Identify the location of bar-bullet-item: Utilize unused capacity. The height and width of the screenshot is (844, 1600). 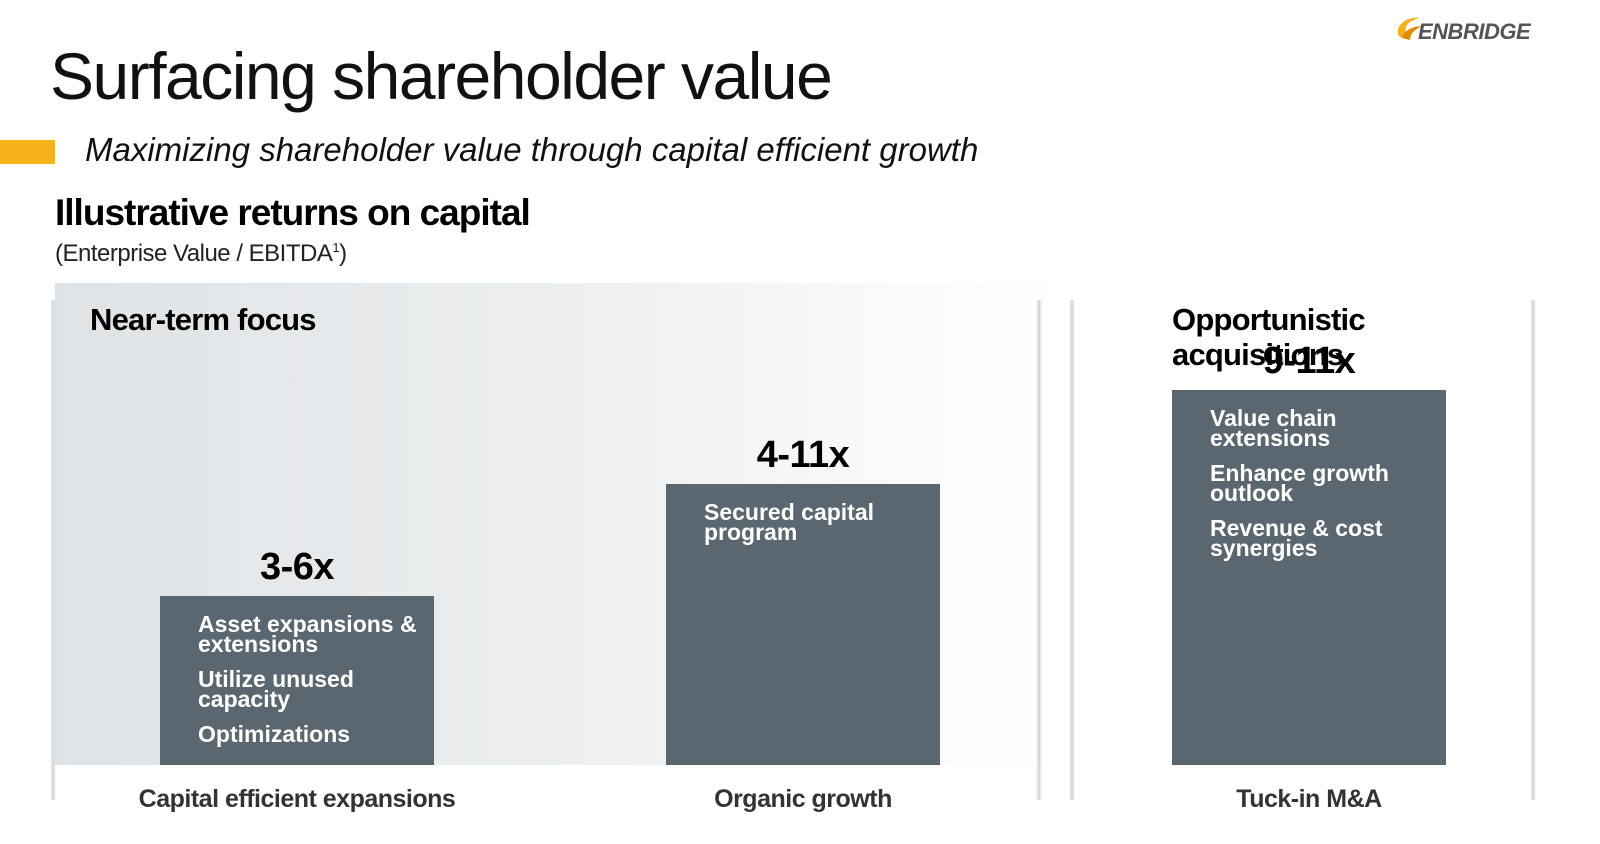
(276, 689).